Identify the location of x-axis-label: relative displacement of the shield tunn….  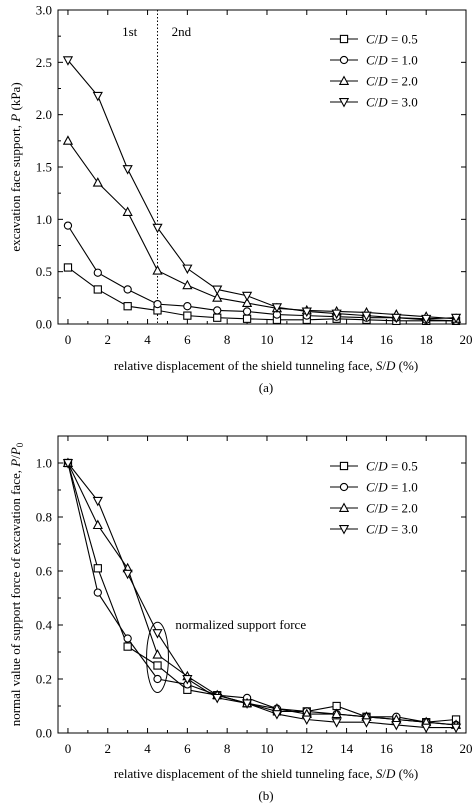
(266, 365).